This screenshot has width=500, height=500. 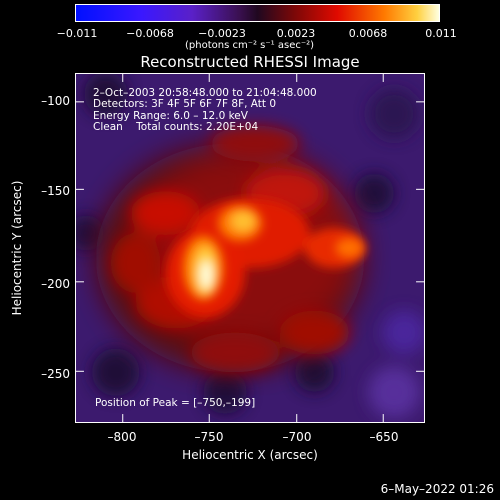 What do you see at coordinates (437, 489) in the screenshot?
I see `footer-timestamp: 6–May–2022 01:26` at bounding box center [437, 489].